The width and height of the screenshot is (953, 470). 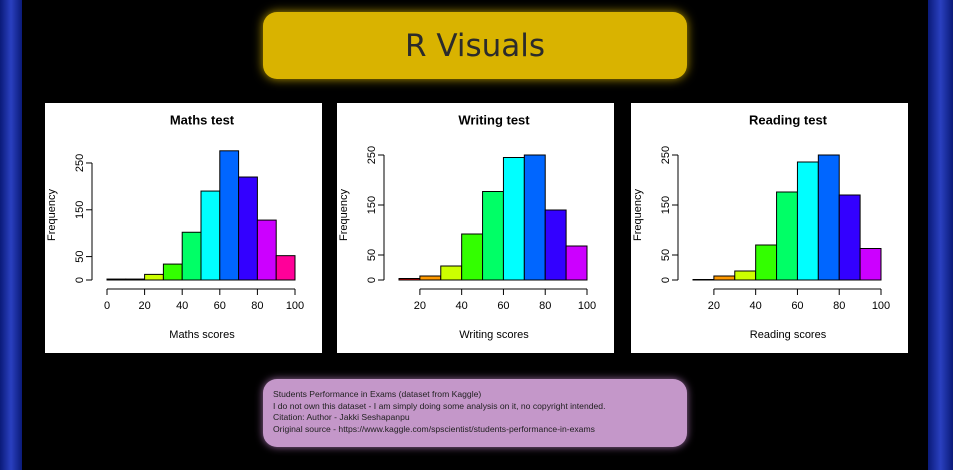 I want to click on x-axis-label: Maths scores, so click(x=202, y=335).